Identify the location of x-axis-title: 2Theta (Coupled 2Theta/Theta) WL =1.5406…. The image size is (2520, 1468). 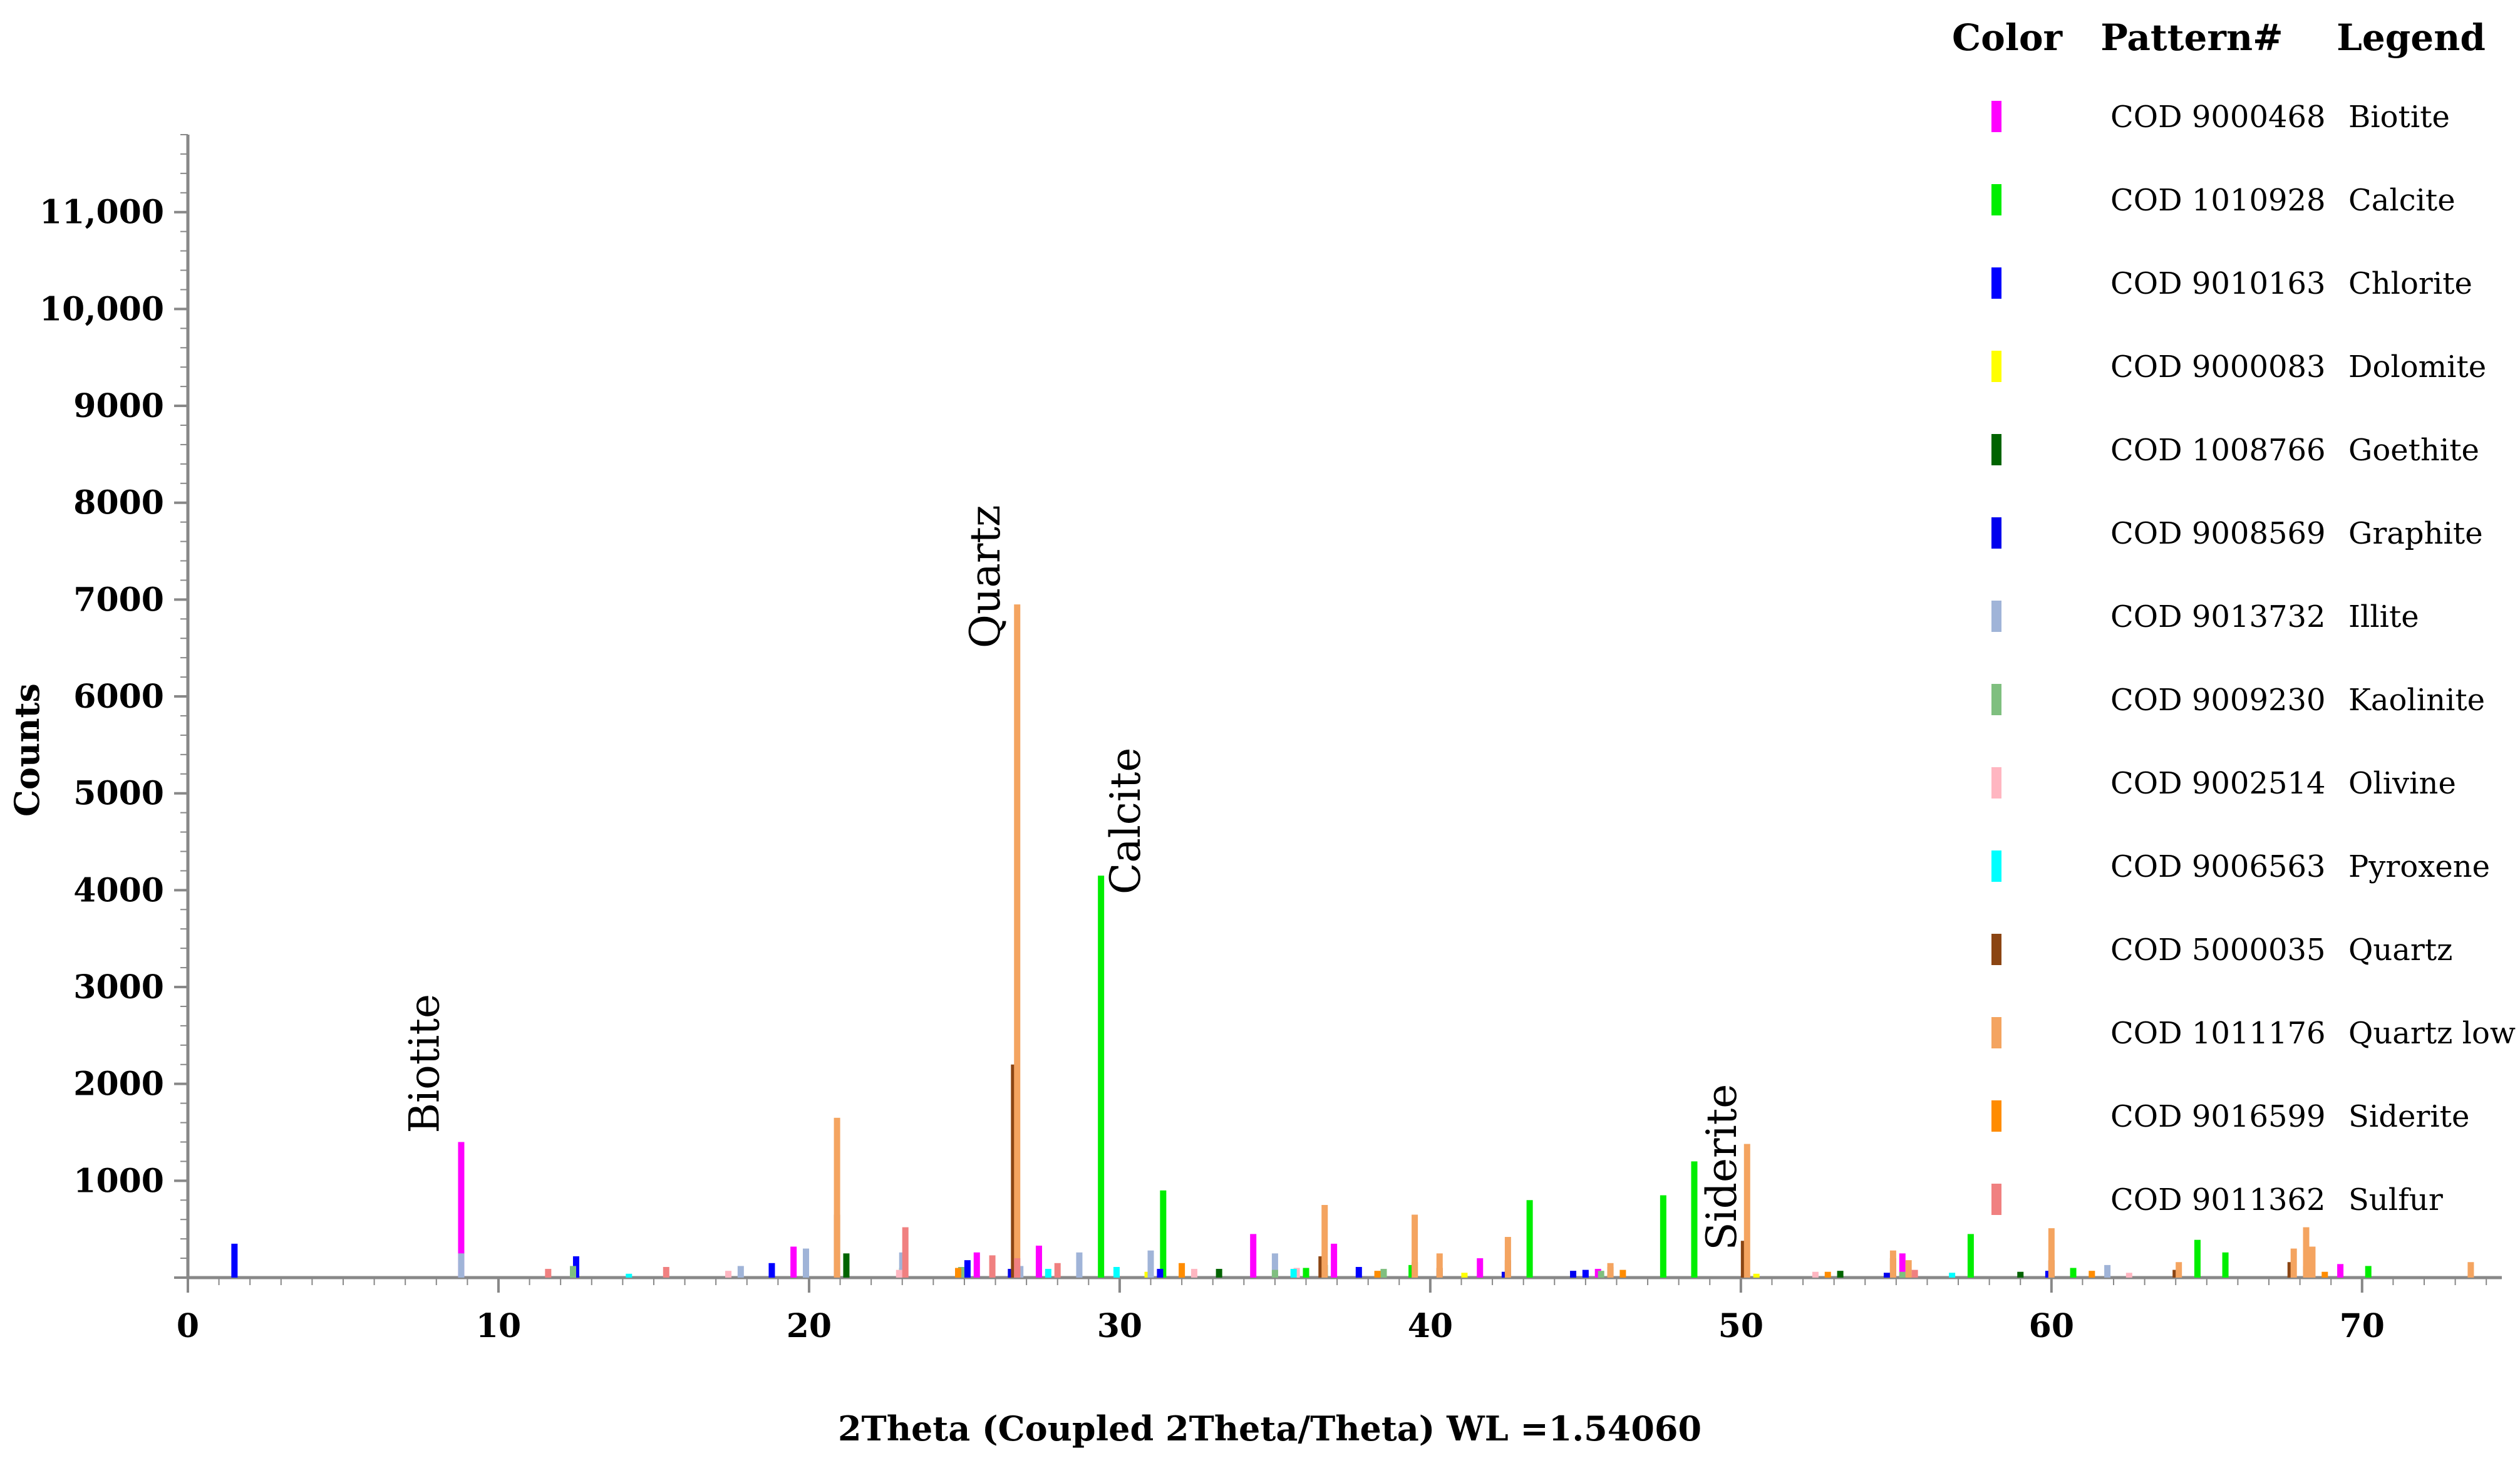
(1270, 1429).